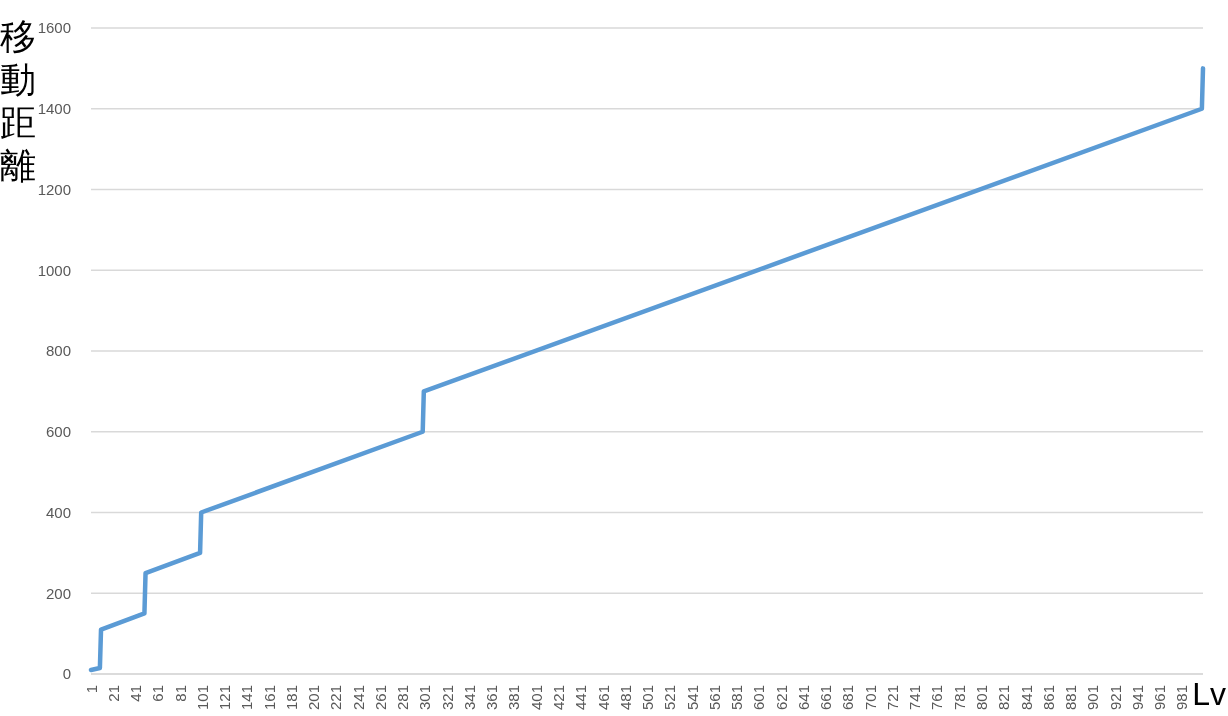  What do you see at coordinates (66, 674) in the screenshot?
I see `y-tick-label: 0` at bounding box center [66, 674].